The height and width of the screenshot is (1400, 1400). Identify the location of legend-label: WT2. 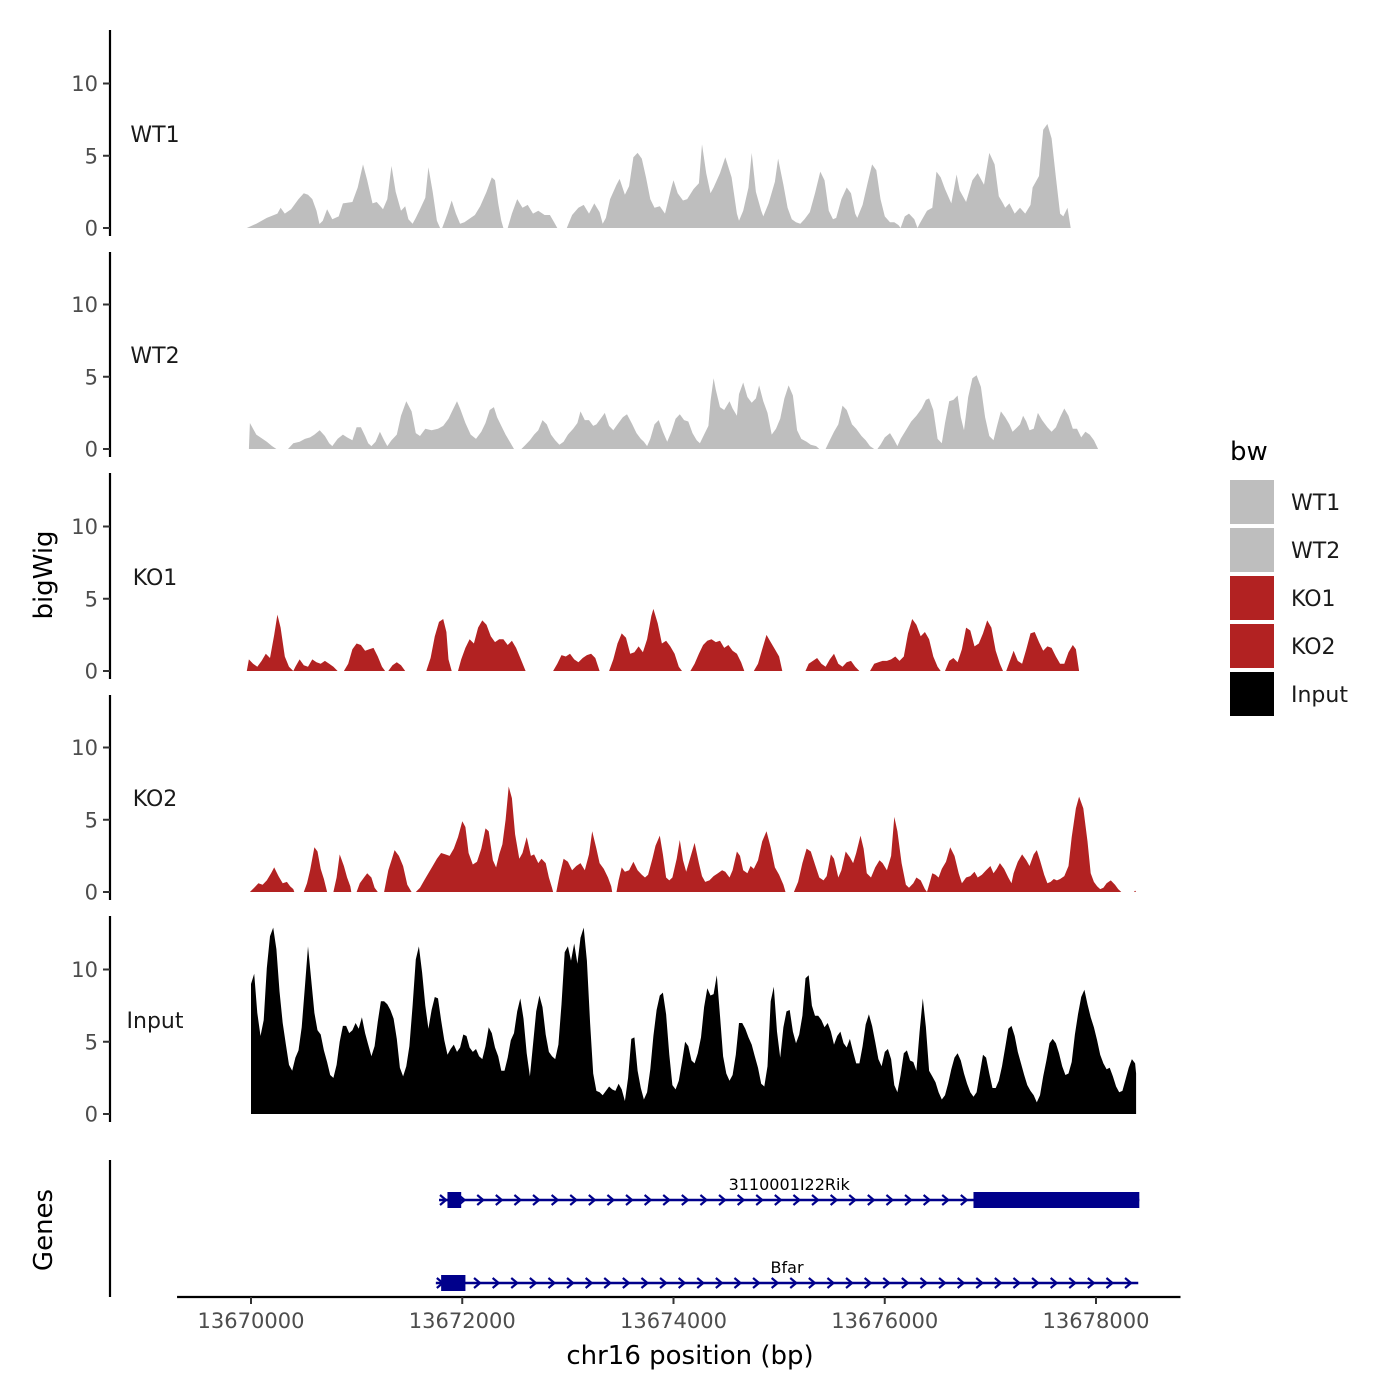
(1315, 551).